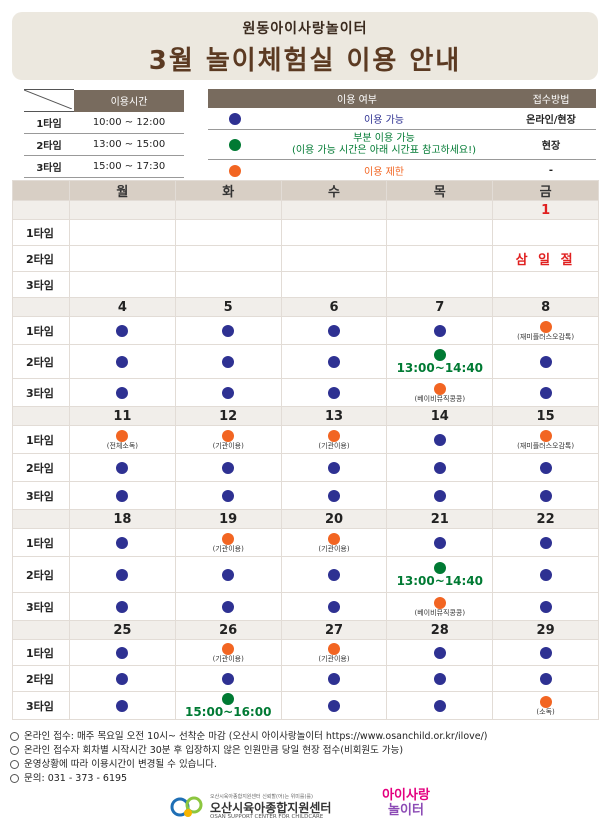 The width and height of the screenshot is (613, 834). What do you see at coordinates (228, 712) in the screenshot?
I see `partial-time: 15:00~16:00` at bounding box center [228, 712].